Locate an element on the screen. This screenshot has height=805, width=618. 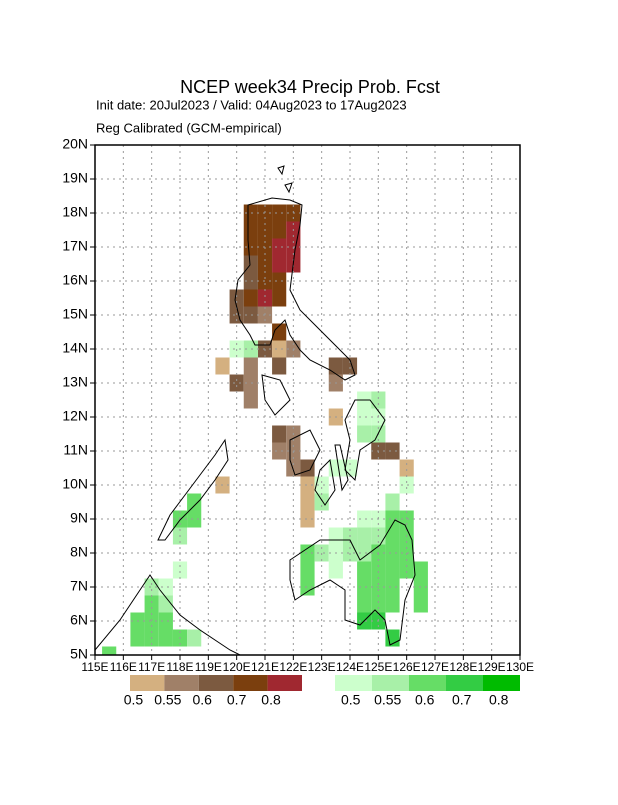
x-tick-label: 125E is located at coordinates (378, 667).